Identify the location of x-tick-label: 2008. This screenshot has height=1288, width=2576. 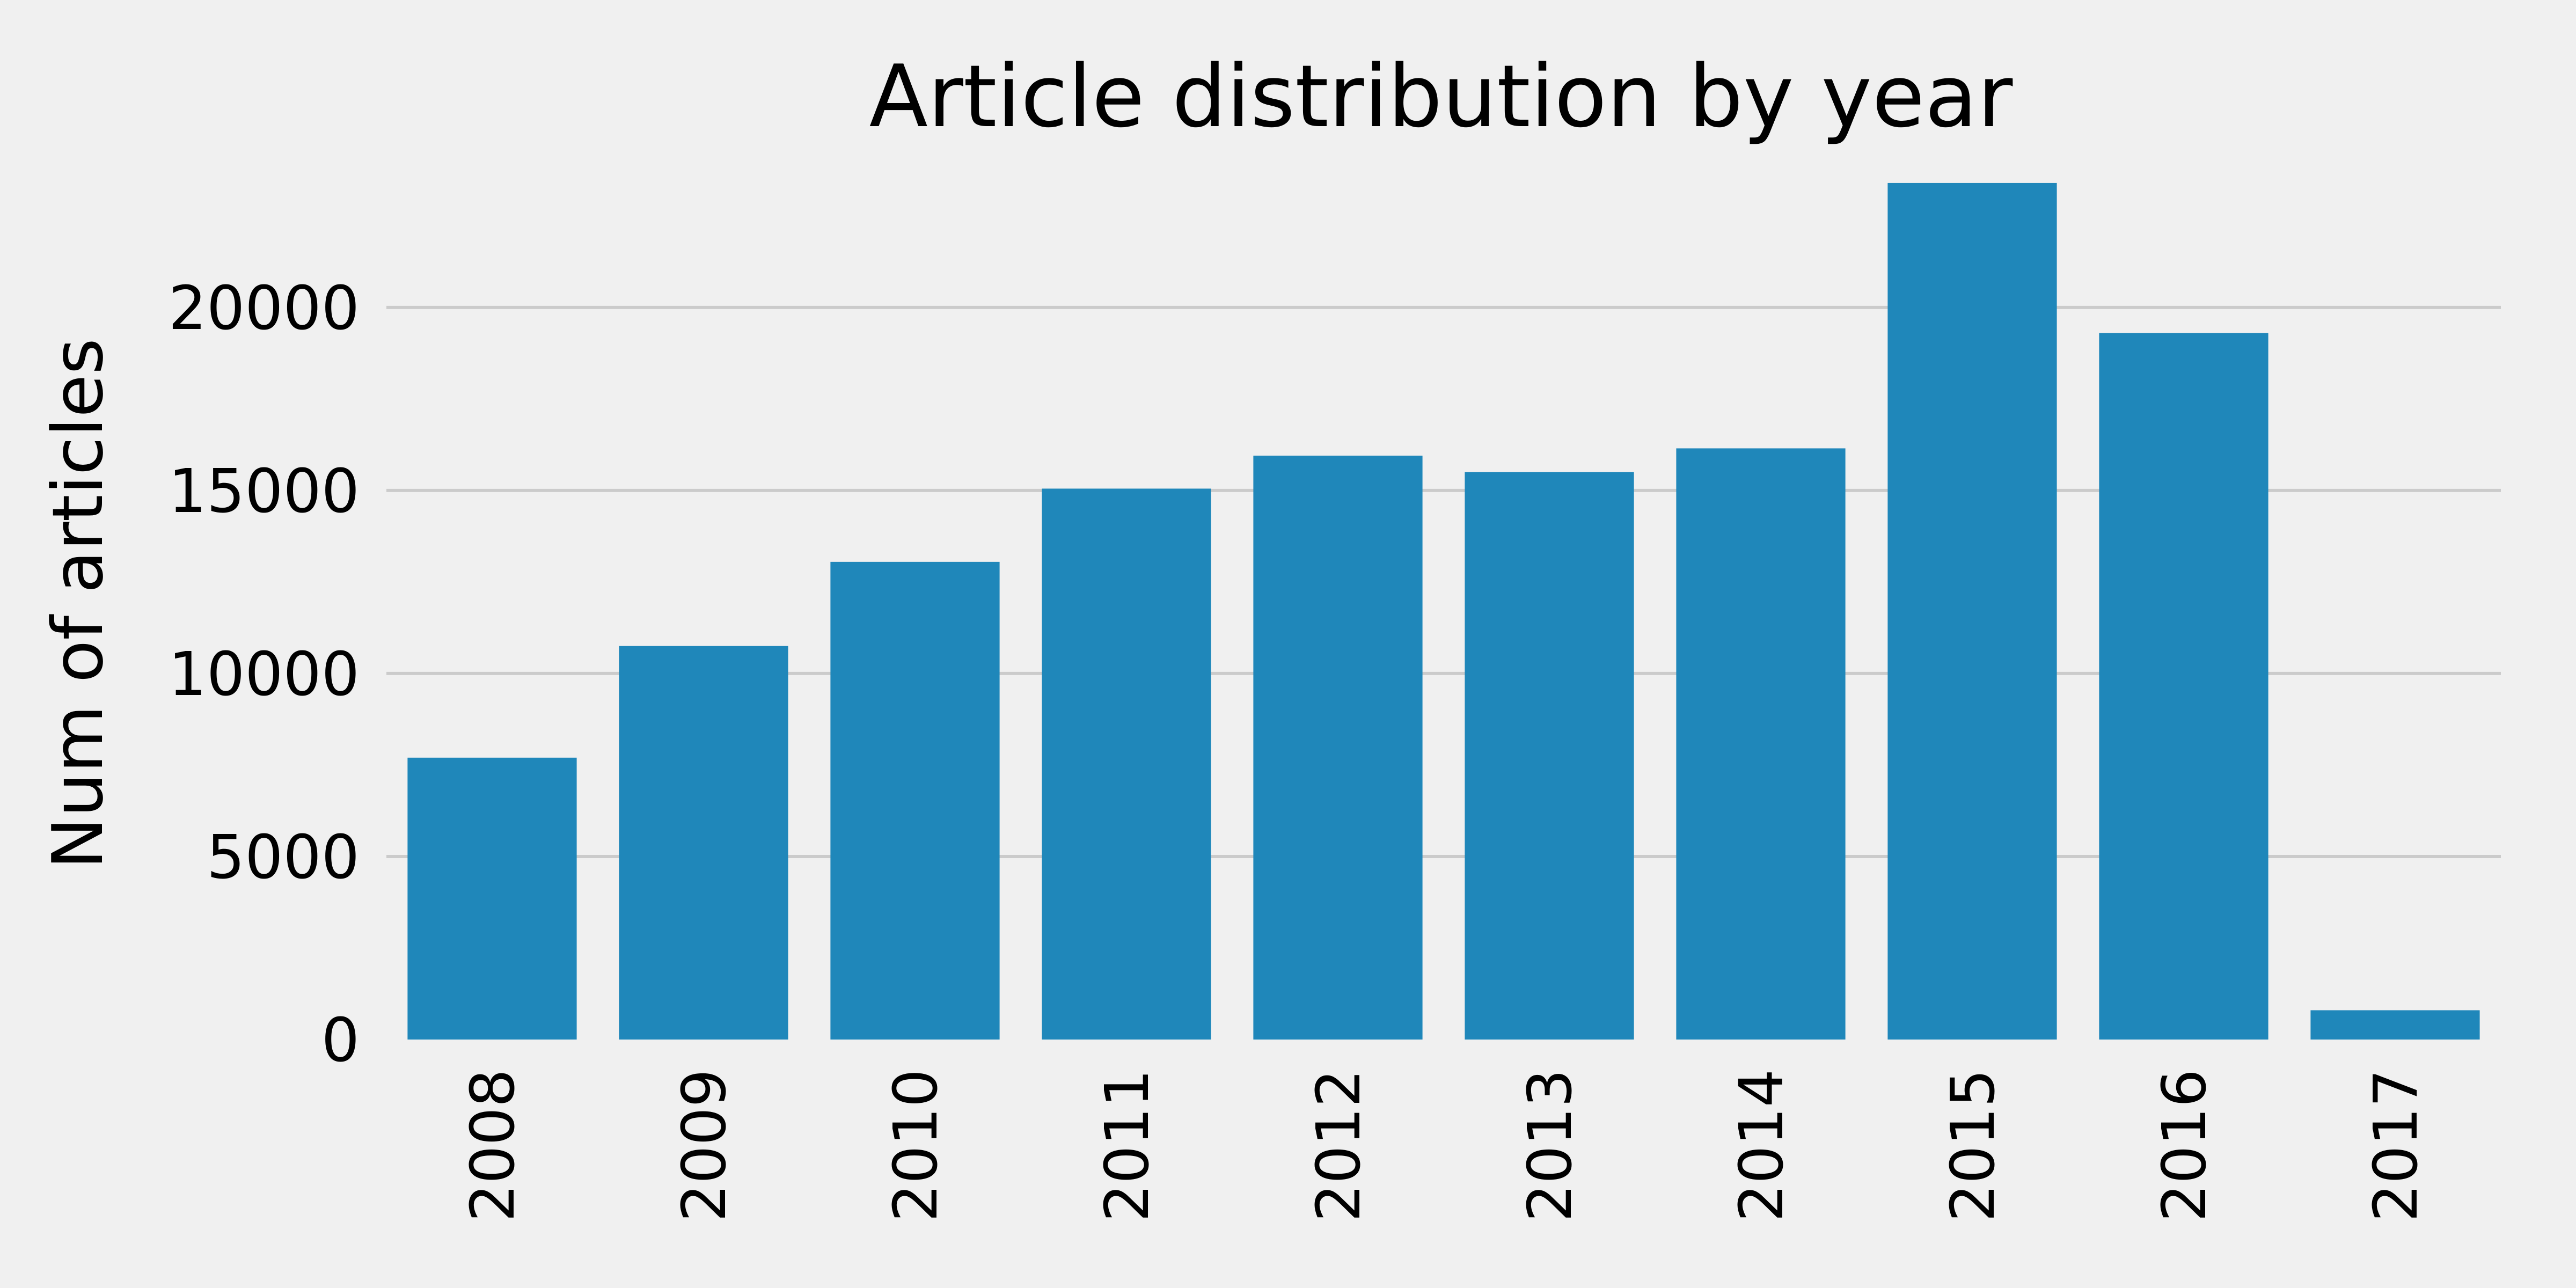
(493, 1145).